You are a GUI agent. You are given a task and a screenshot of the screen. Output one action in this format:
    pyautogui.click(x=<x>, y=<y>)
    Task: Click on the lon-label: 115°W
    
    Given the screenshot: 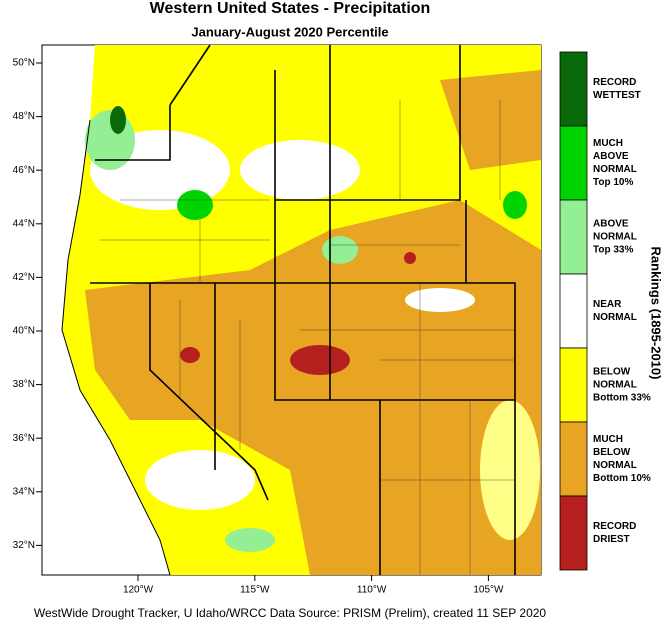 What is the action you would take?
    pyautogui.click(x=255, y=590)
    